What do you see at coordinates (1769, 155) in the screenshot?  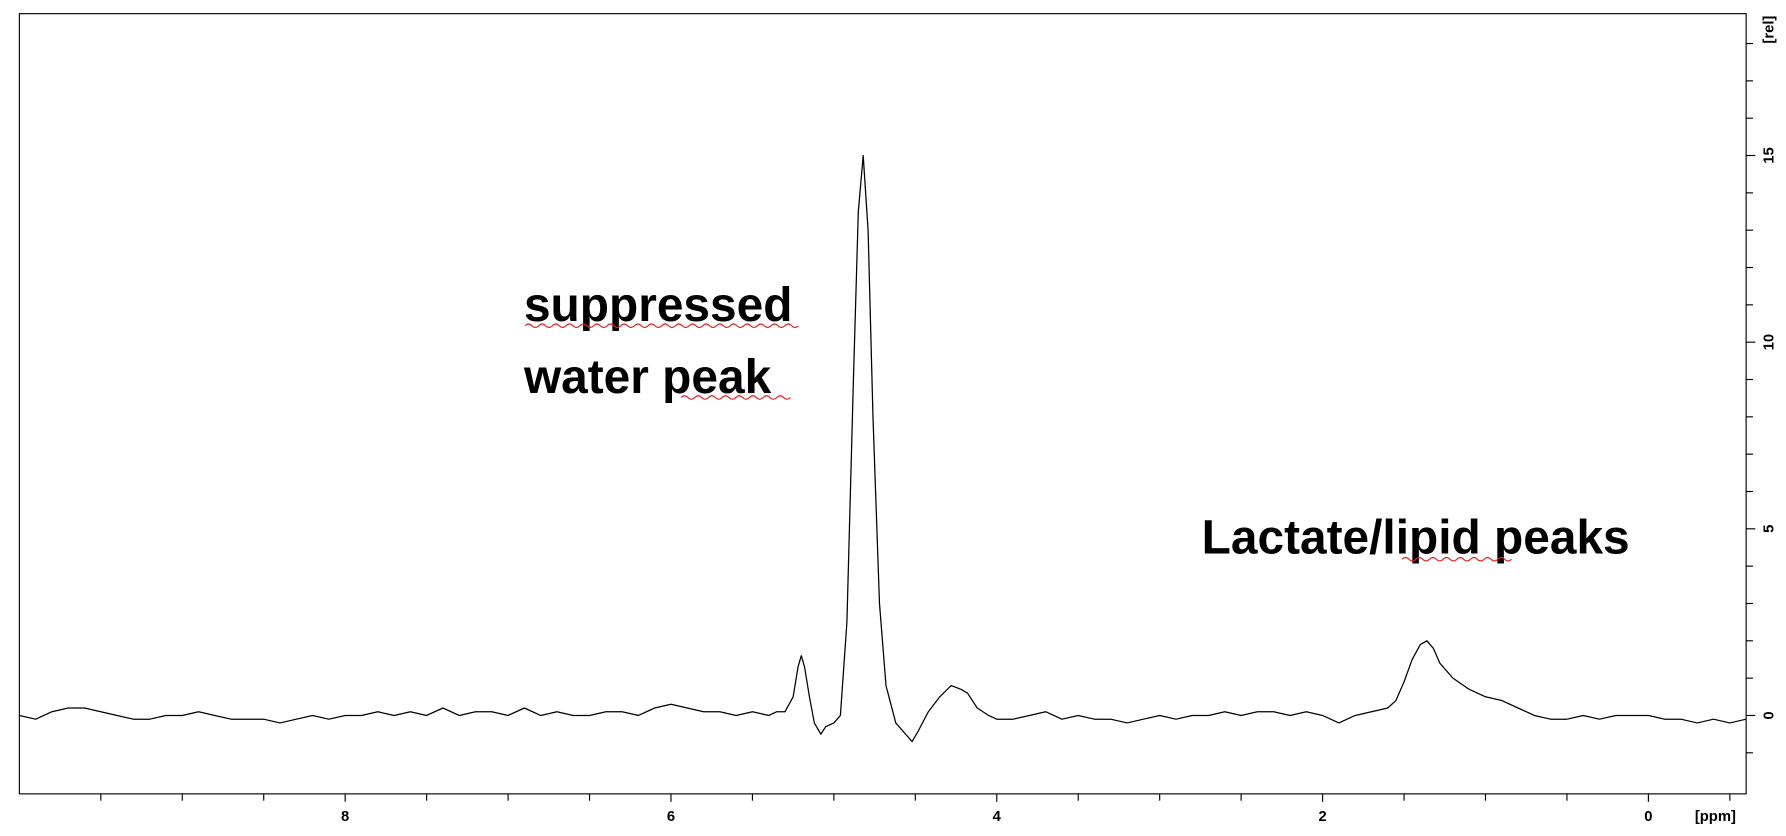 I see `y-tick-label: 15` at bounding box center [1769, 155].